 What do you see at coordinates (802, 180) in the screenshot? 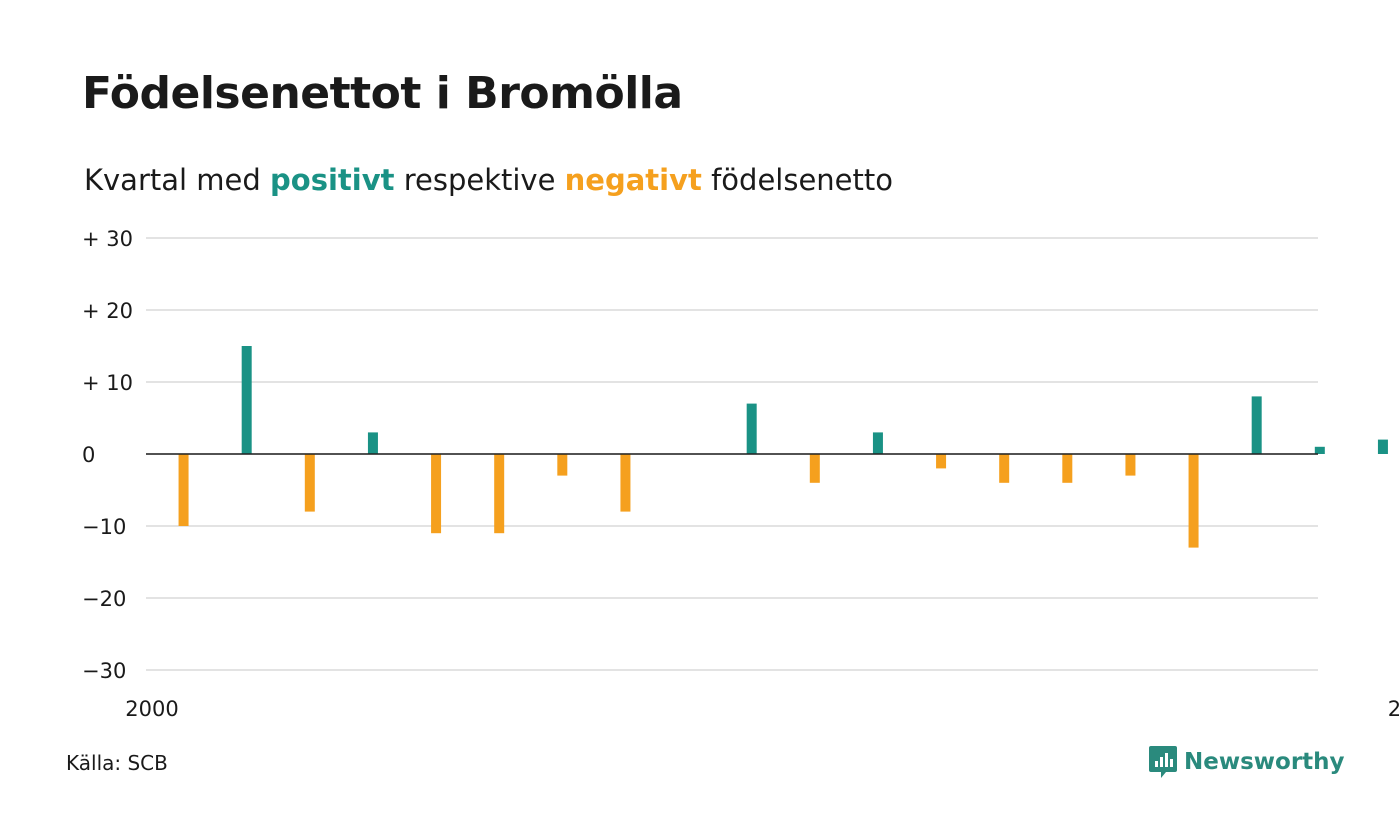
I see `subtitle-suffix: födelsenetto` at bounding box center [802, 180].